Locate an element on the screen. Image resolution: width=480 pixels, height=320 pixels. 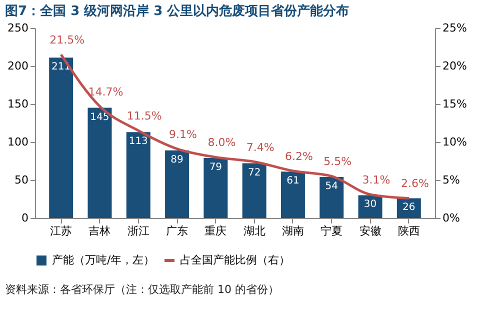
x-tick-label: 安徽 is located at coordinates (370, 231).